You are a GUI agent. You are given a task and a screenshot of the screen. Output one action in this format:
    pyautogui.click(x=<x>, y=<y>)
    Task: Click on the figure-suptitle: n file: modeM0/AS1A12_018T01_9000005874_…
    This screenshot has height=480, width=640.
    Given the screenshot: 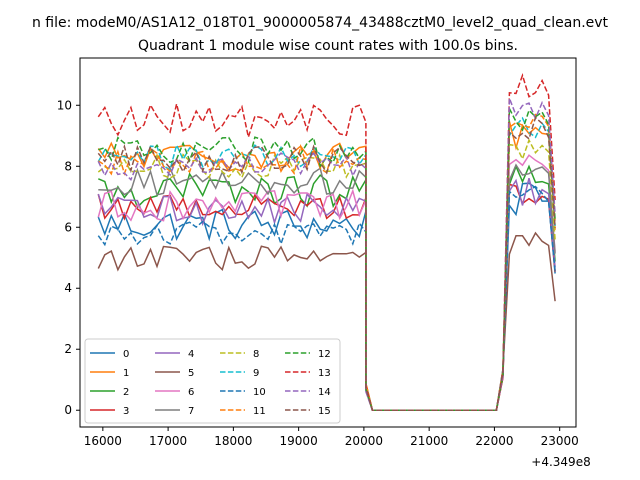 What is the action you would take?
    pyautogui.click(x=320, y=23)
    